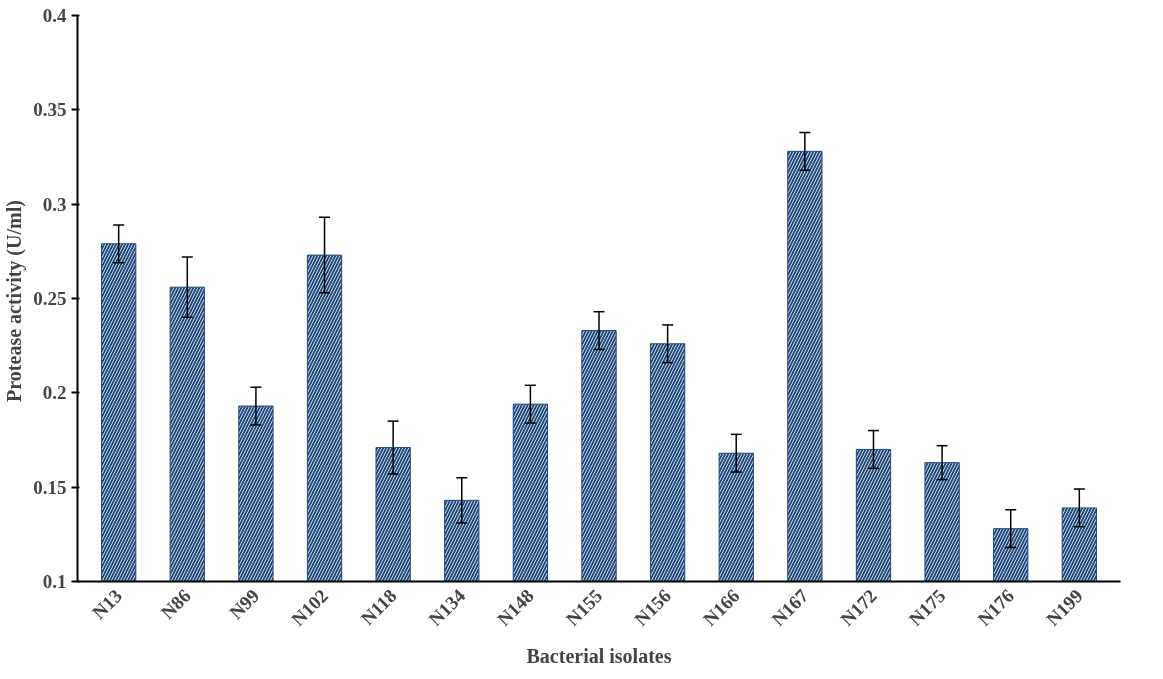 This screenshot has width=1163, height=679. I want to click on x-tick-label: N86, so click(175, 604).